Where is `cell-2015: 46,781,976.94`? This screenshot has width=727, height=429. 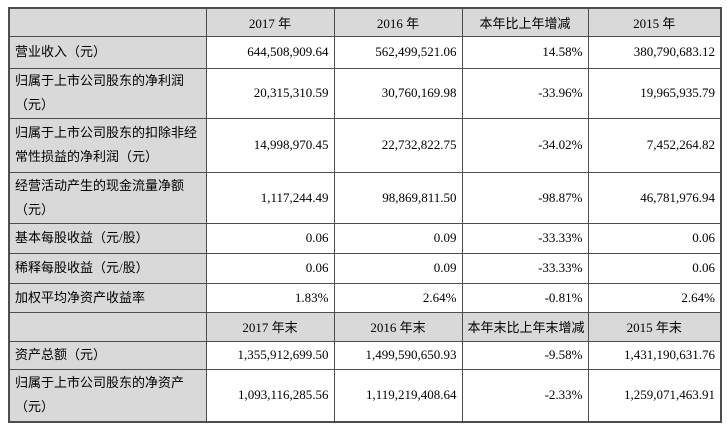 cell-2015: 46,781,976.94 is located at coordinates (654, 197).